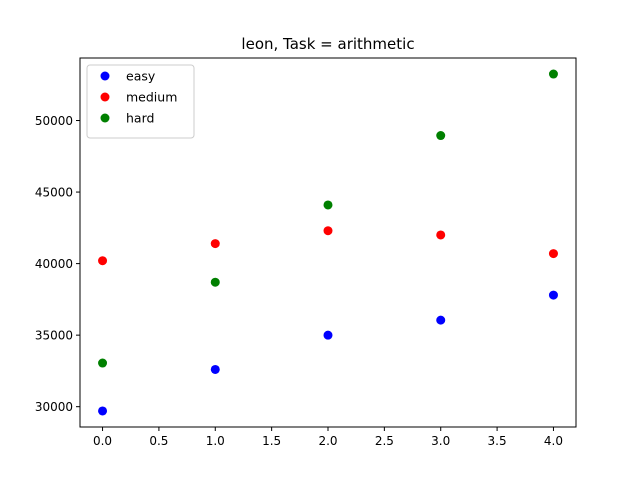  Describe the element at coordinates (54, 193) in the screenshot. I see `y-tick-label: 45000` at that location.